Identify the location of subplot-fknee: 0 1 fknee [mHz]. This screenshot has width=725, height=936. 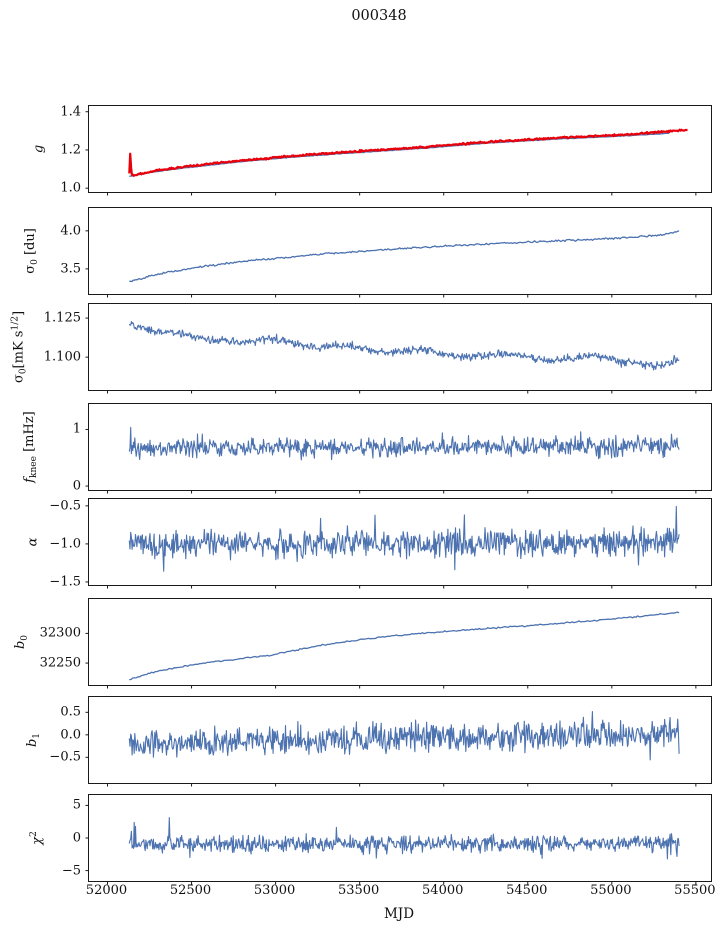
(367, 448).